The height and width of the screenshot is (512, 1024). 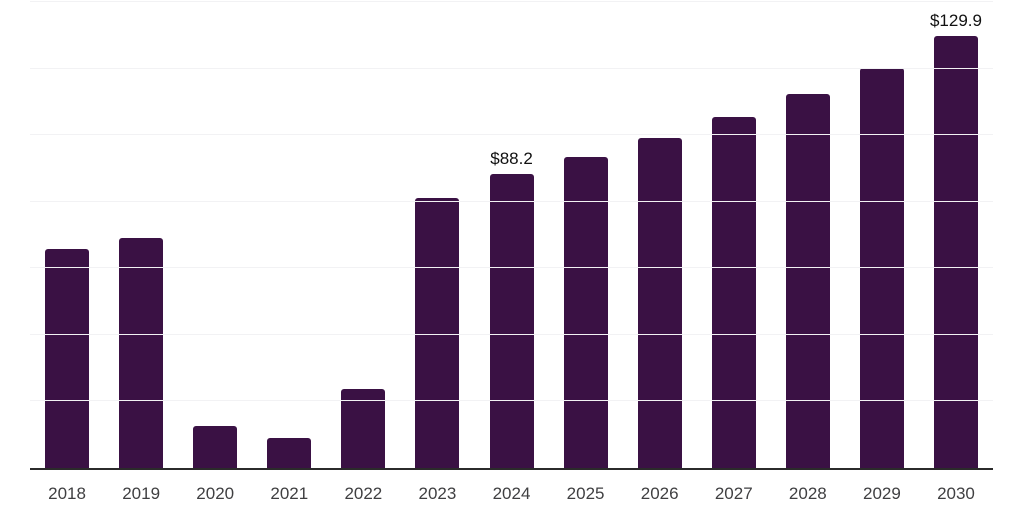 What do you see at coordinates (141, 353) in the screenshot?
I see `bar-2019` at bounding box center [141, 353].